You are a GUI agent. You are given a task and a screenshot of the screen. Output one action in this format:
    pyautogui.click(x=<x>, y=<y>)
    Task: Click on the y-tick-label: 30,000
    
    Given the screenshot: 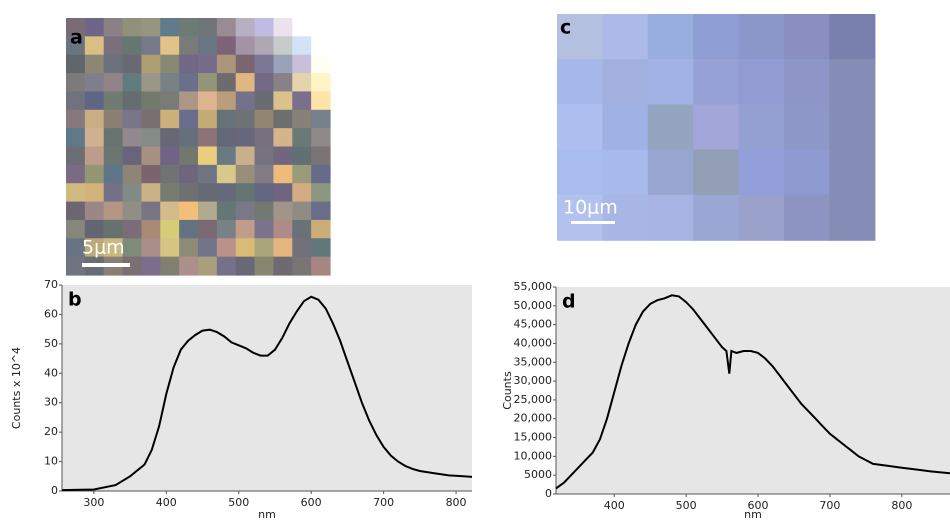 What is the action you would take?
    pyautogui.click(x=533, y=380)
    